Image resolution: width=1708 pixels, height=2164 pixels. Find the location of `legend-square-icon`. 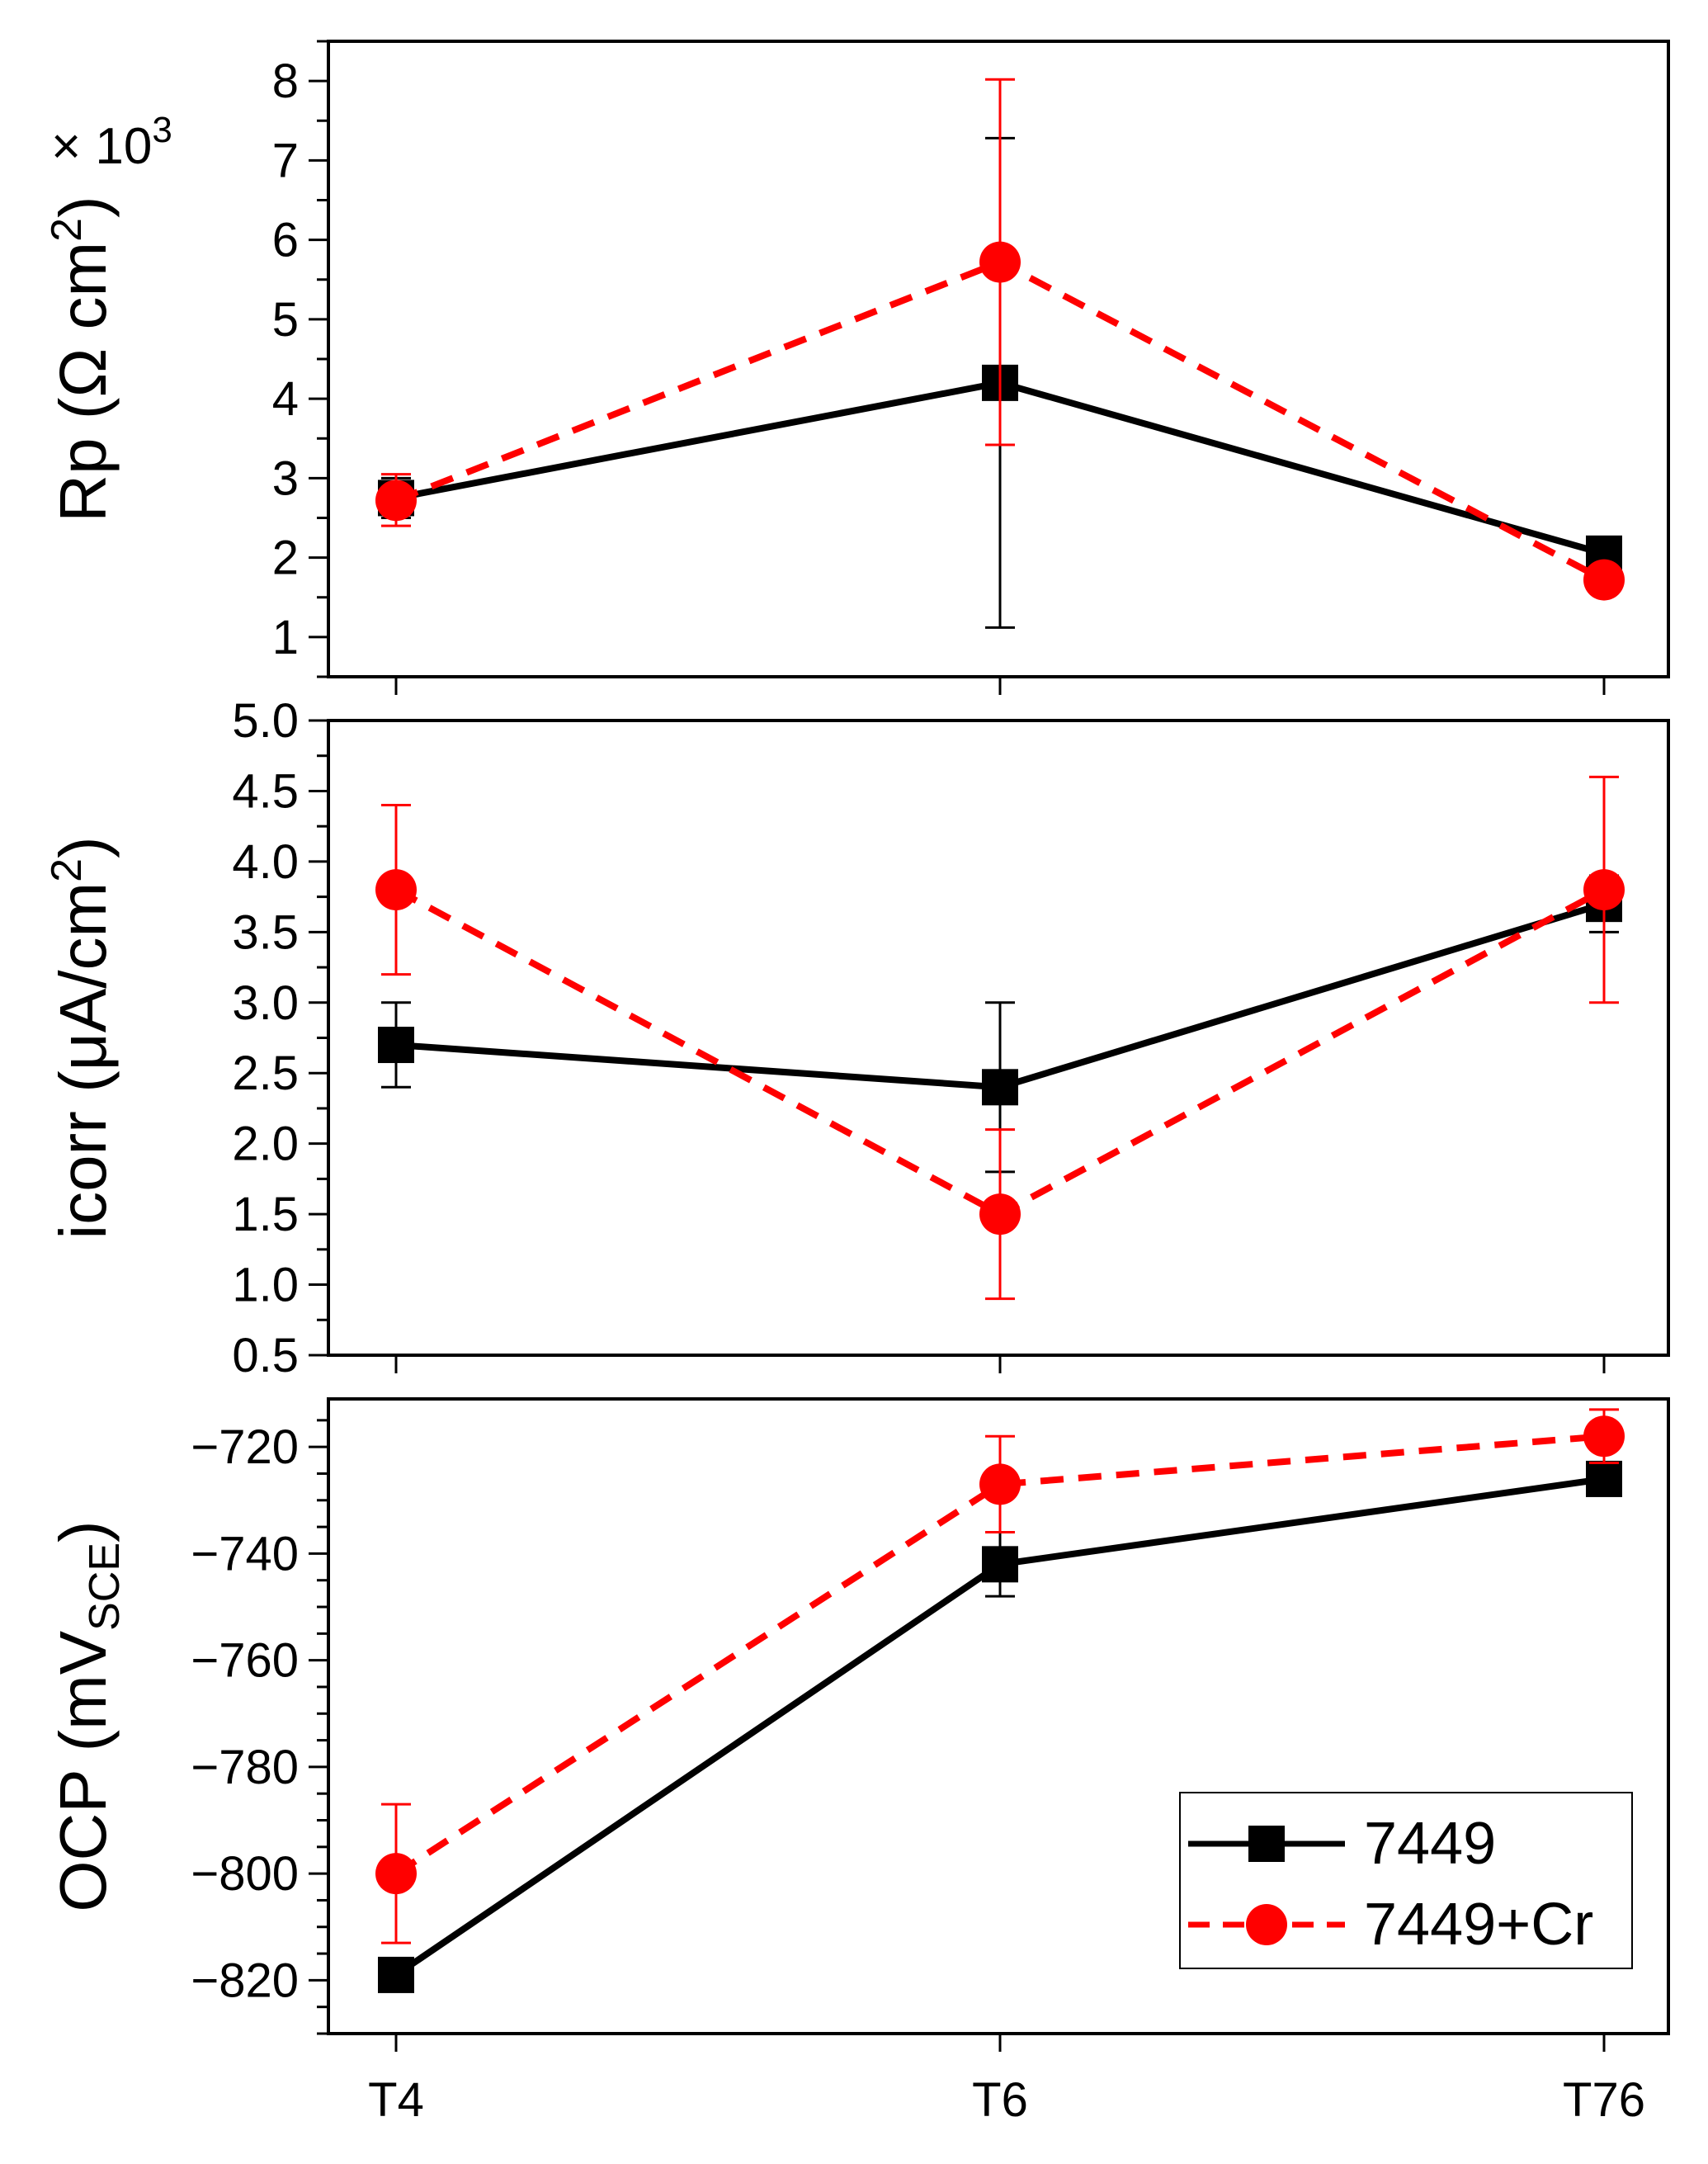

legend-square-icon is located at coordinates (1266, 1844).